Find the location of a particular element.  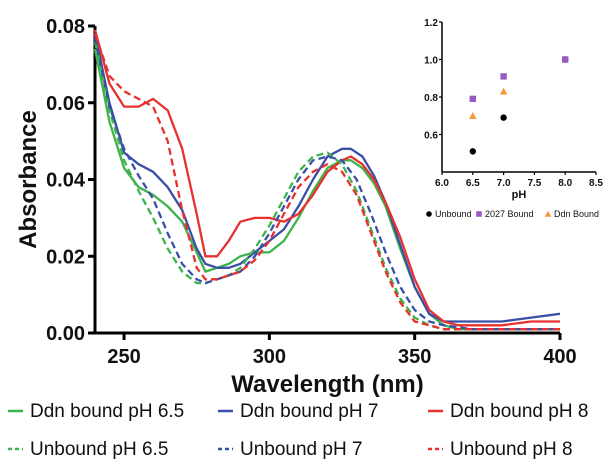

inset-y-tick-label: 1.0 is located at coordinates (431, 61).